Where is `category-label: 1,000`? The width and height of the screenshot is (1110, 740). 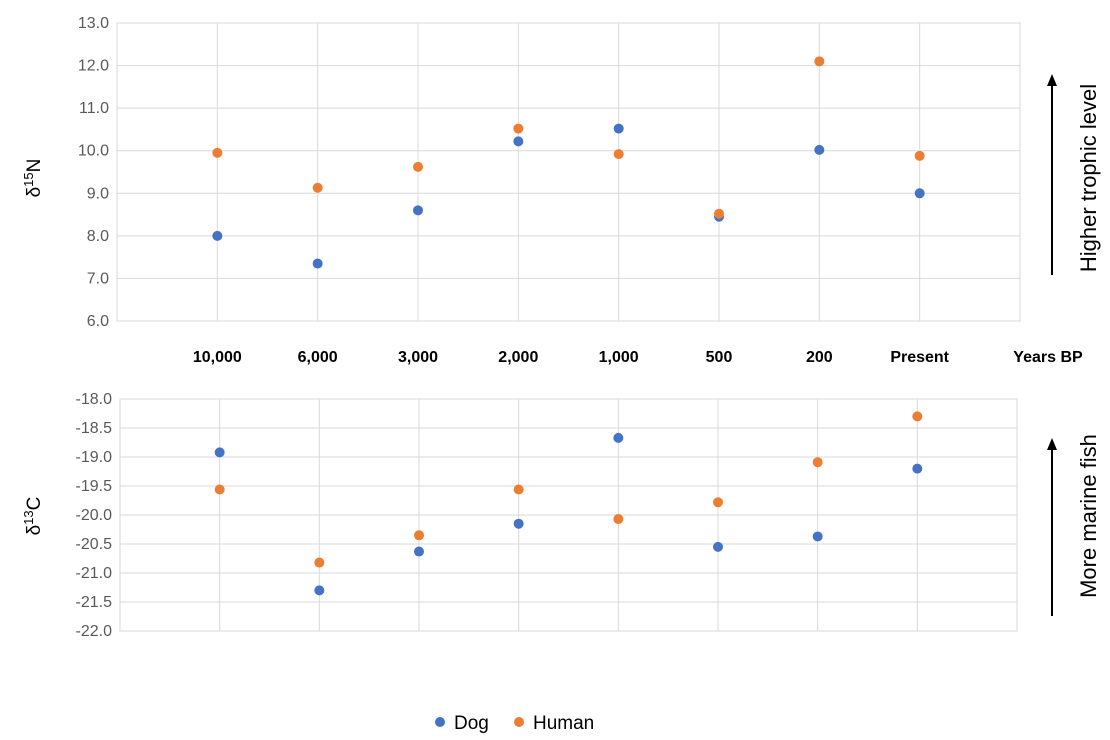 category-label: 1,000 is located at coordinates (619, 357).